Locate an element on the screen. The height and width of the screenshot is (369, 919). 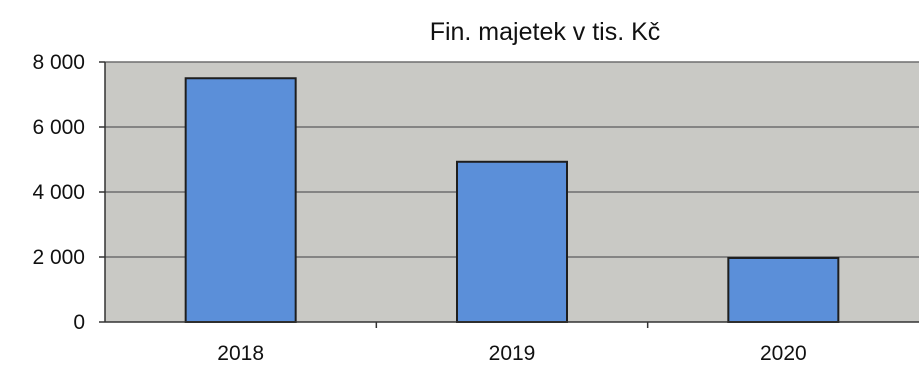
y-tick-label: 4 000 is located at coordinates (58, 192).